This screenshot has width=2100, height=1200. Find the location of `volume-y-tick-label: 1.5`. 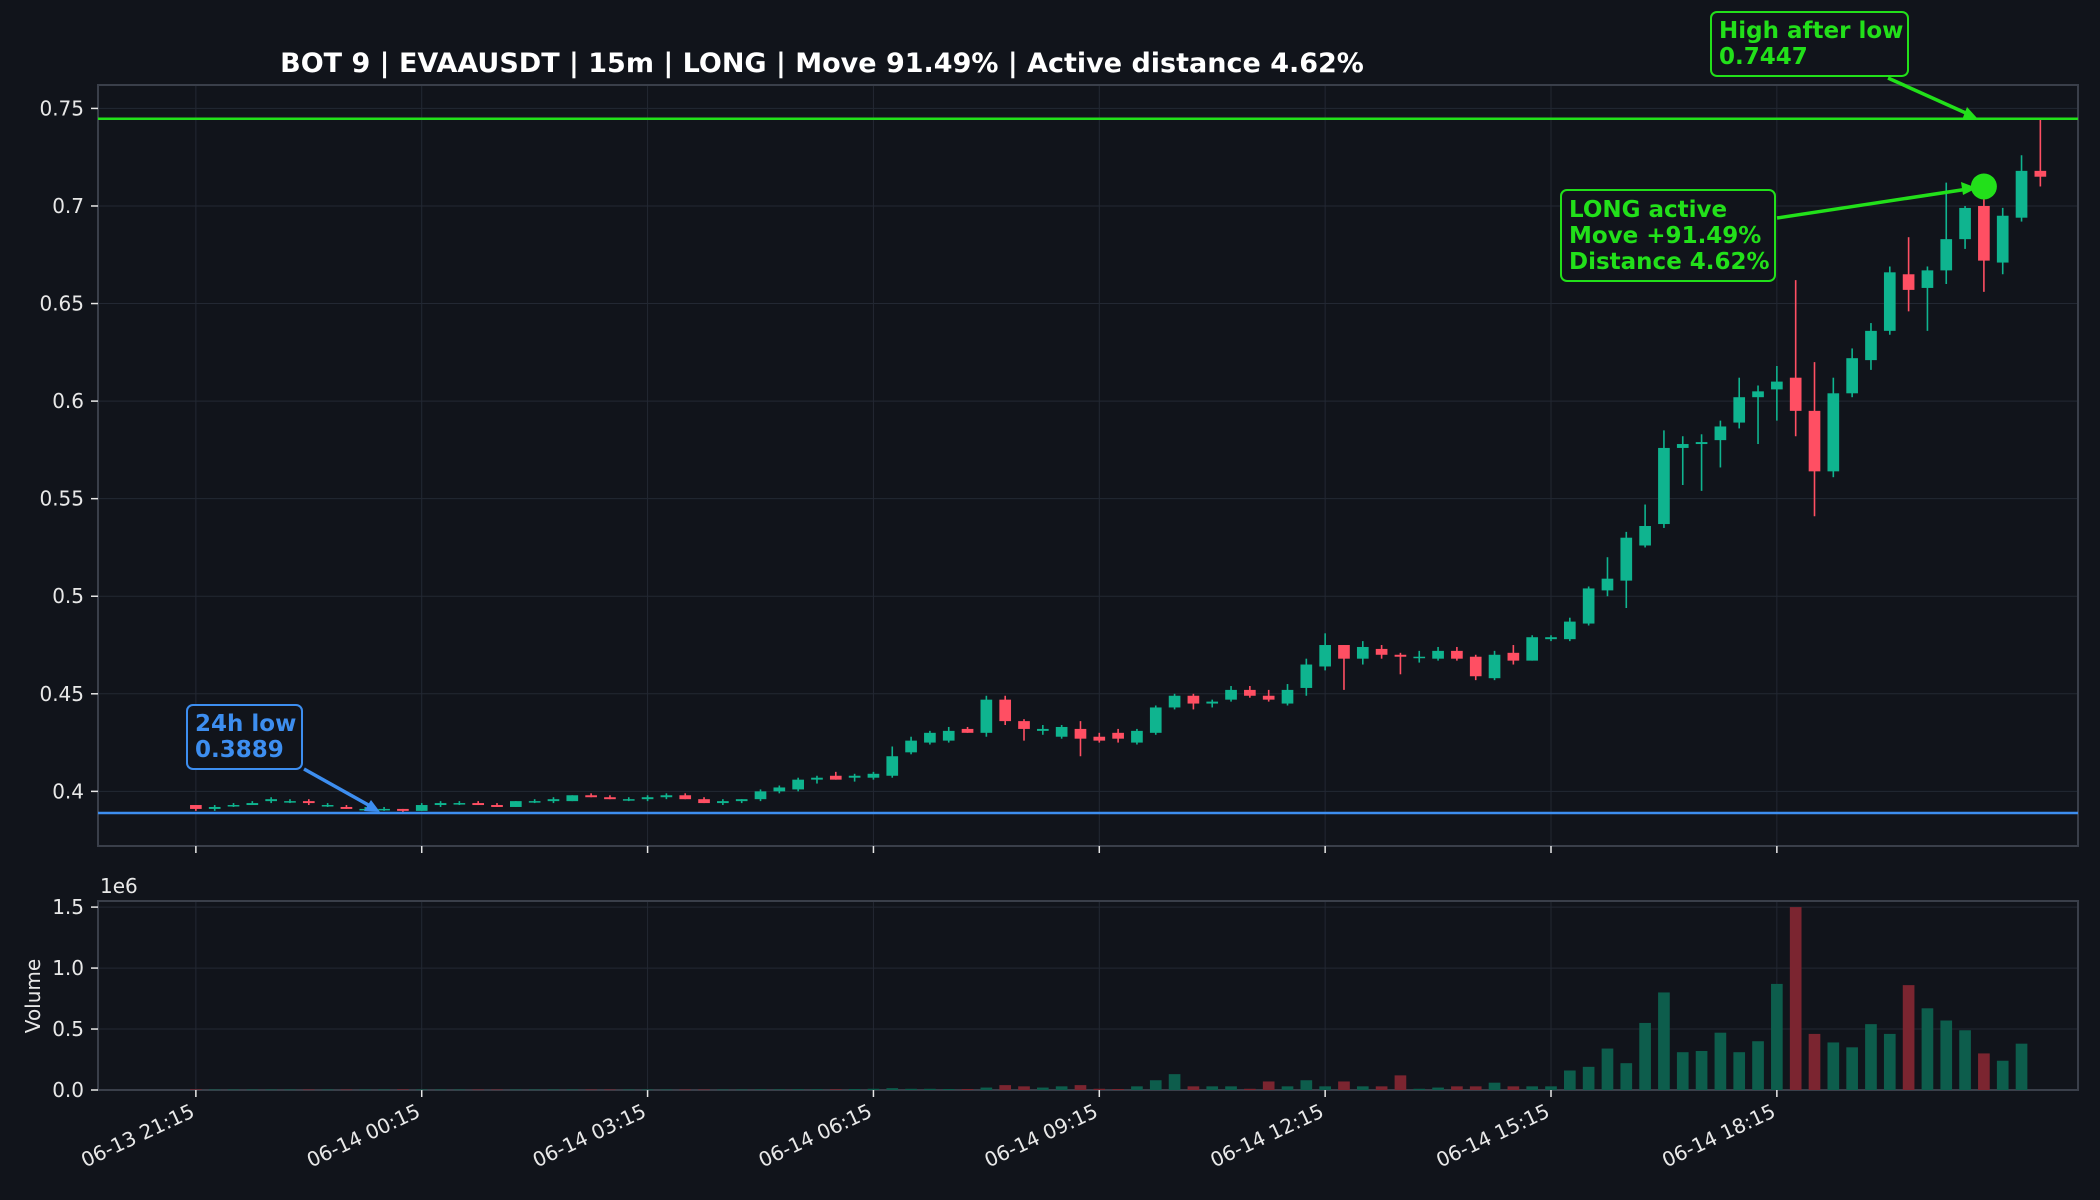

volume-y-tick-label: 1.5 is located at coordinates (68, 907).